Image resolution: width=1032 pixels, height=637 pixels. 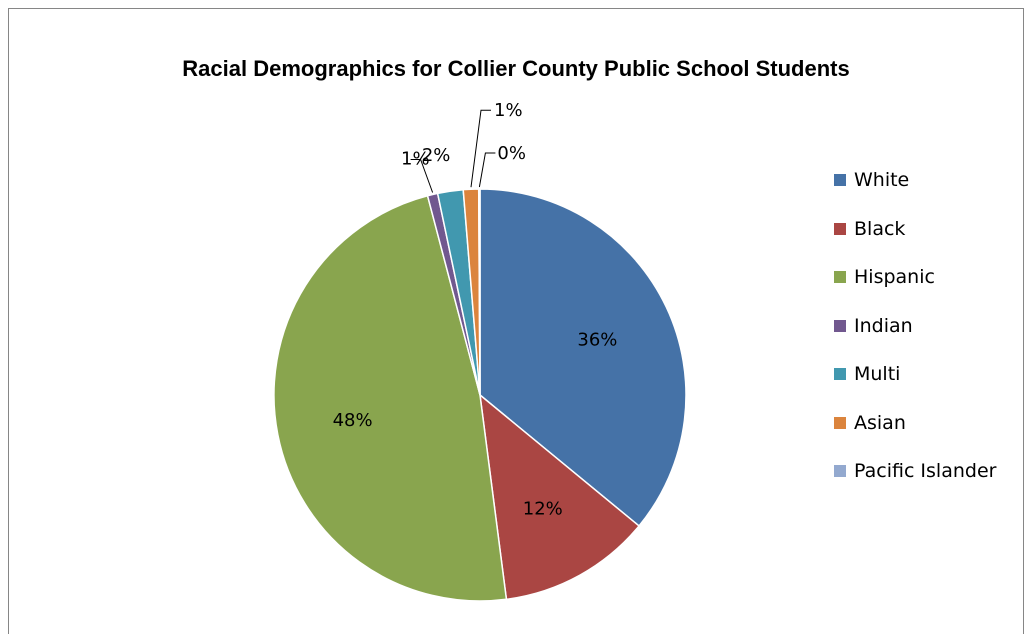 What do you see at coordinates (390, 398) in the screenshot?
I see `pie-slice-hispanic` at bounding box center [390, 398].